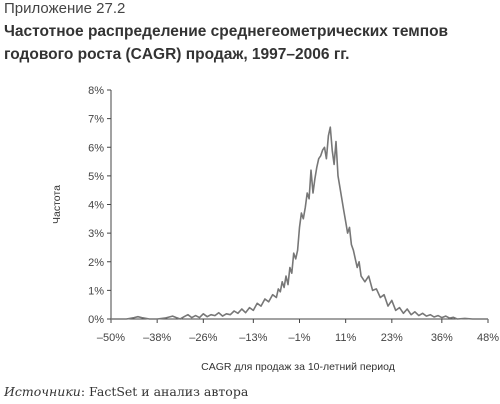  I want to click on y-tick-label: 8%, so click(96, 91).